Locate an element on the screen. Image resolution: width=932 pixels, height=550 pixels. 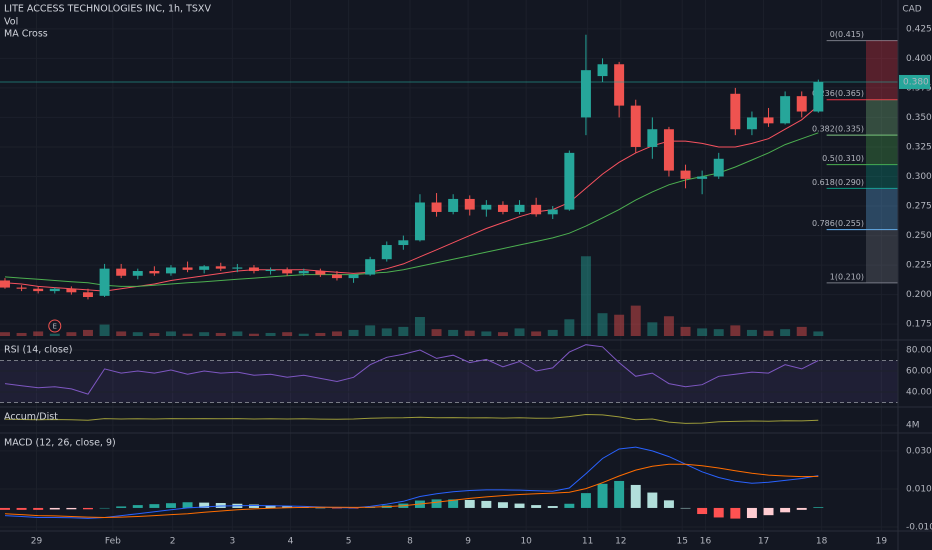
y-tick-label: 0.325 is located at coordinates (919, 147).